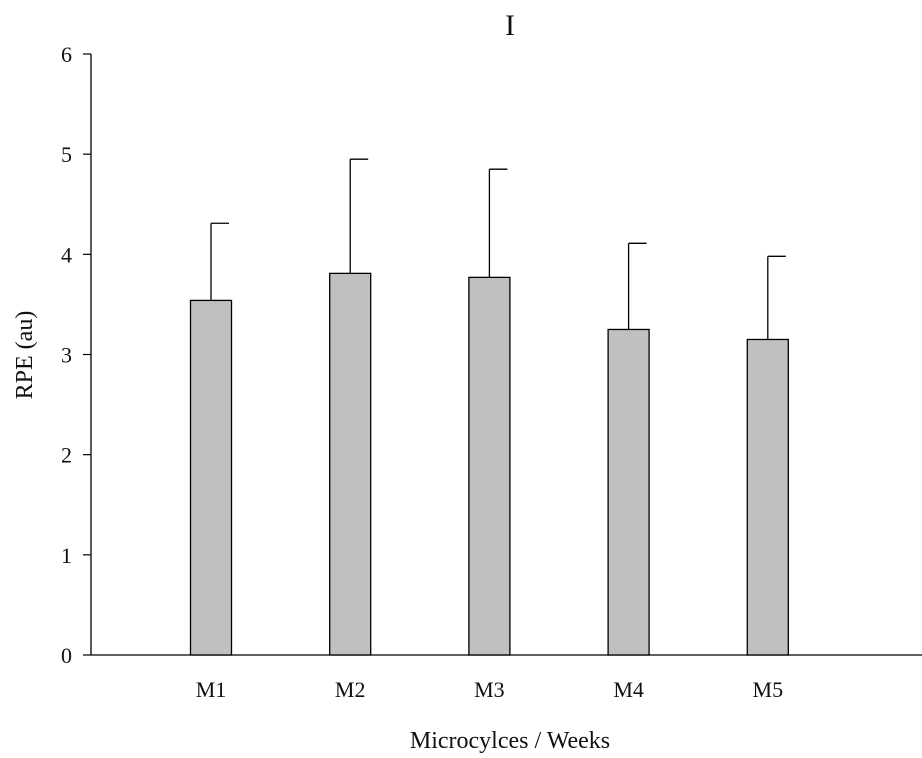 The width and height of the screenshot is (922, 758). Describe the element at coordinates (66, 154) in the screenshot. I see `y-tick-label: 5` at that location.